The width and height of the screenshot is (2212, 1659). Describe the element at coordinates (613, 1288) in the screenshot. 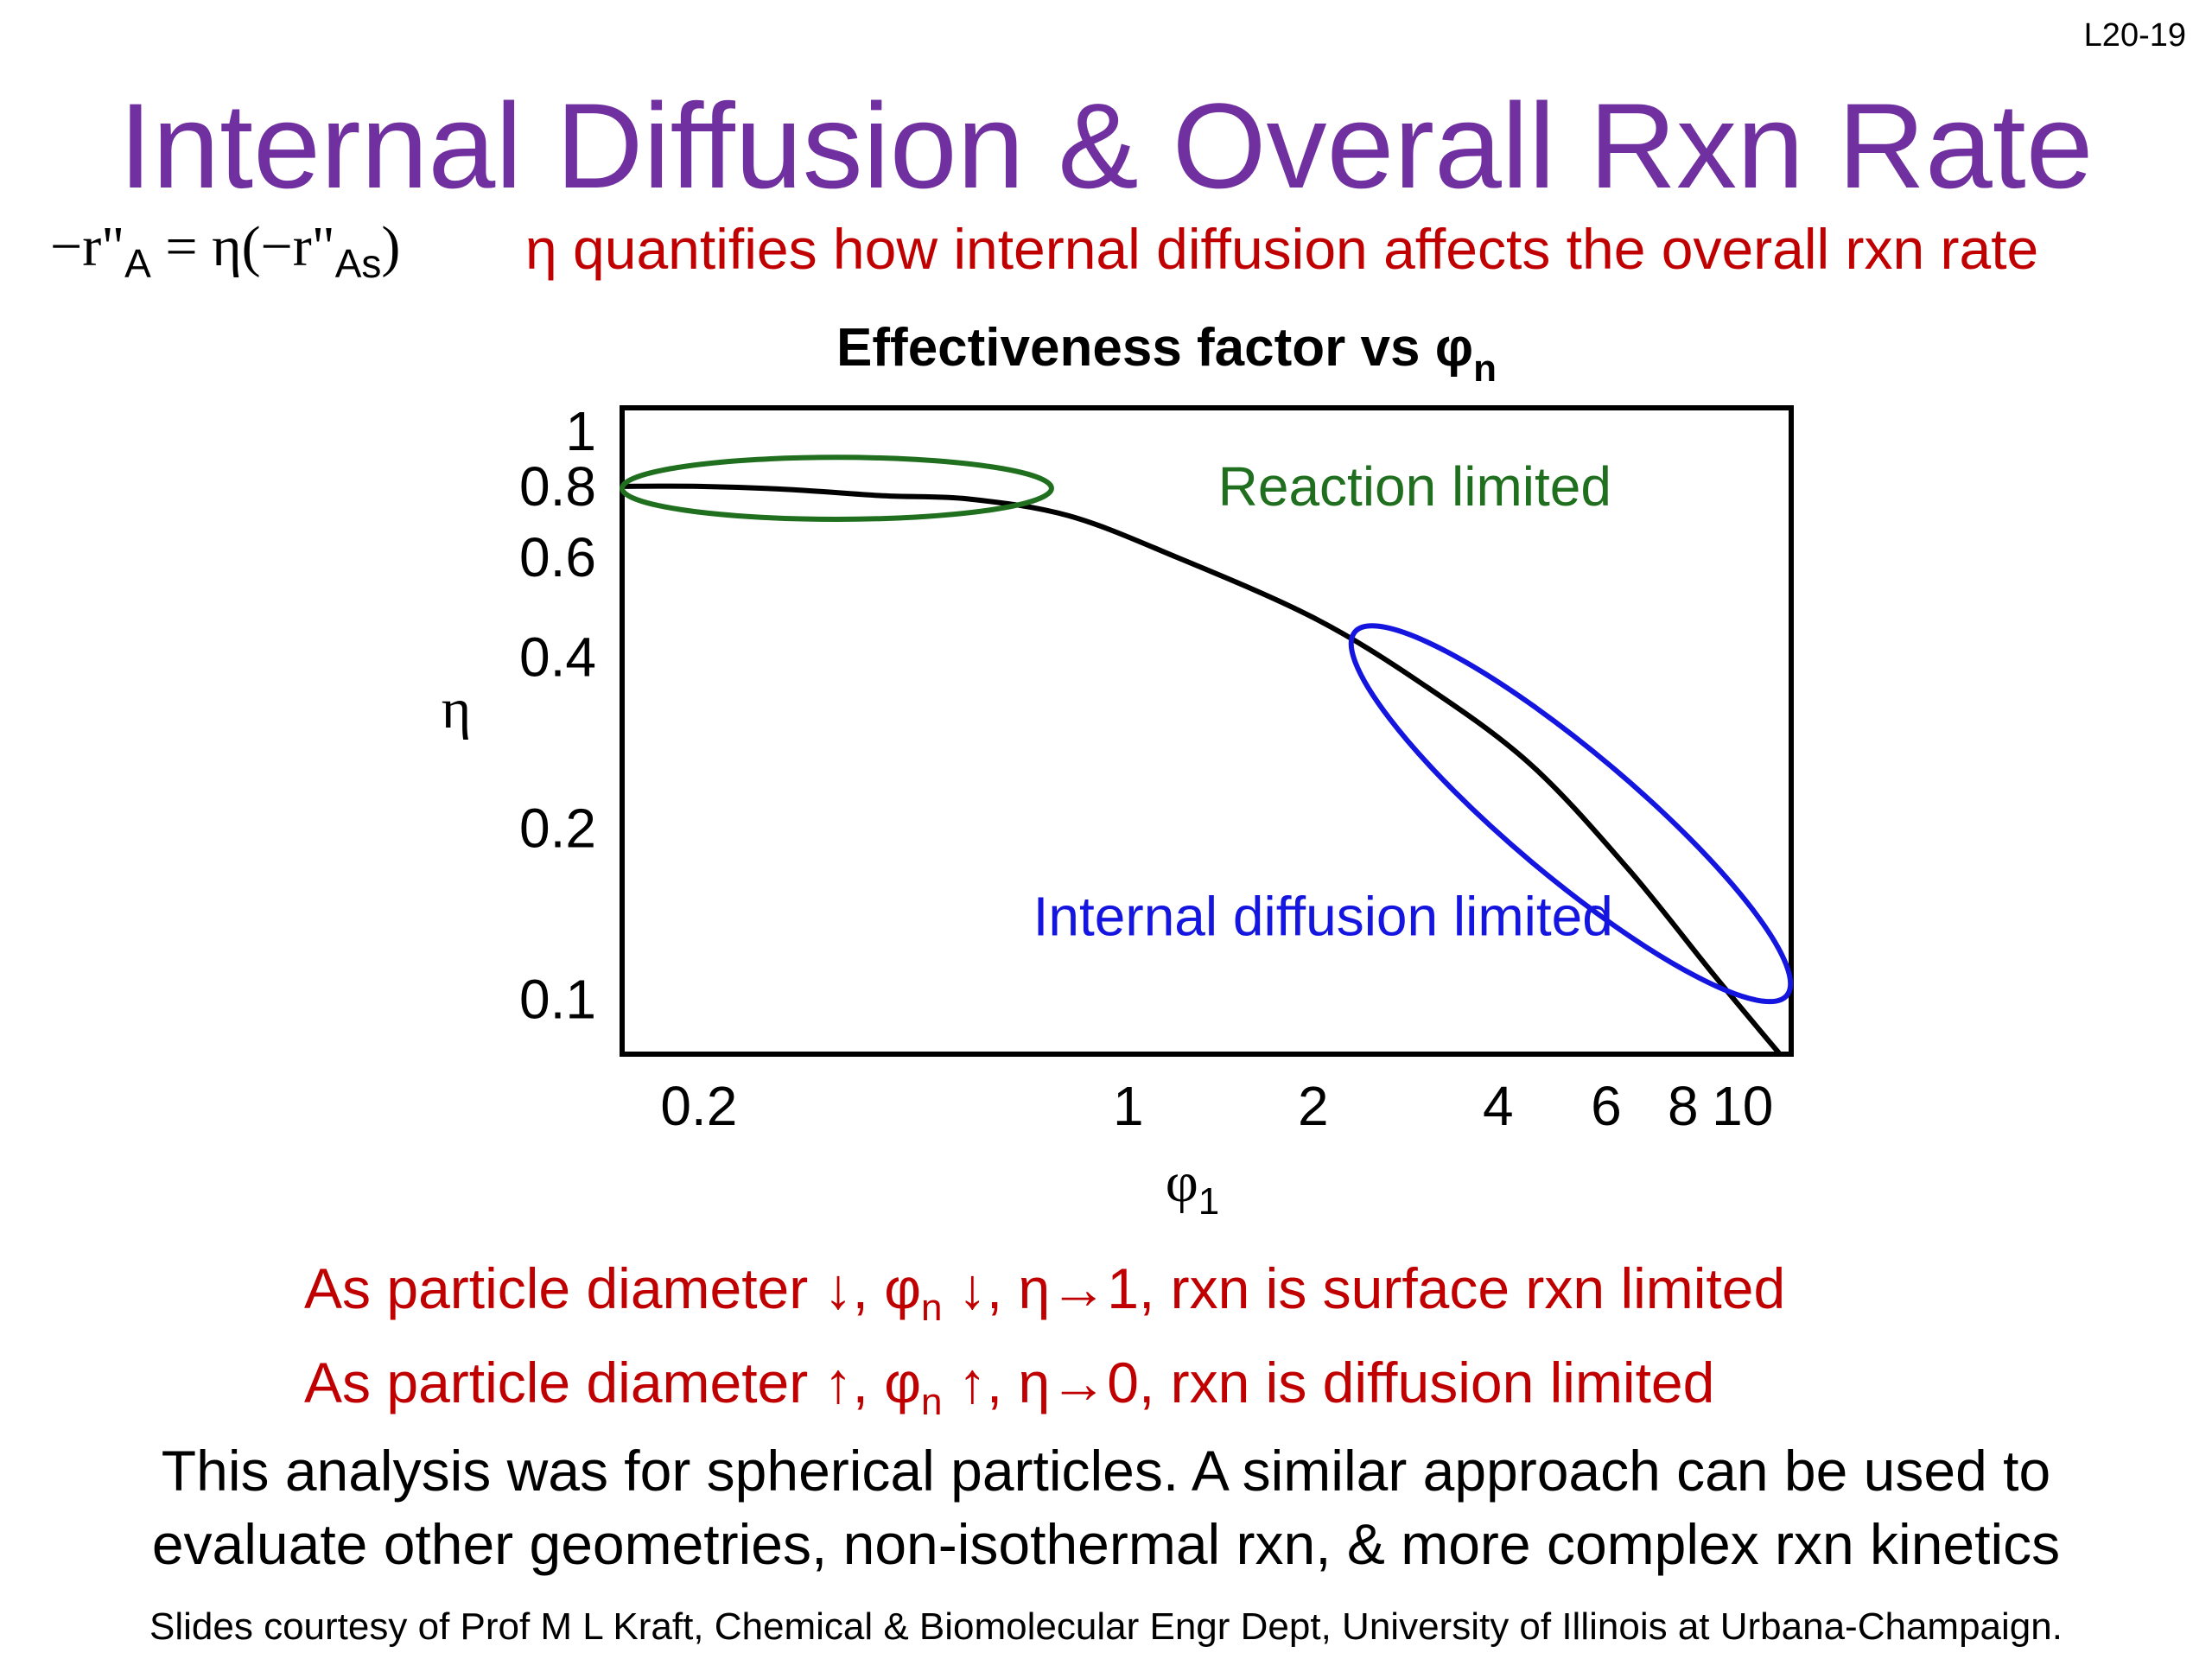

I see `bullet-text: As particle diameter ↓, φ` at that location.